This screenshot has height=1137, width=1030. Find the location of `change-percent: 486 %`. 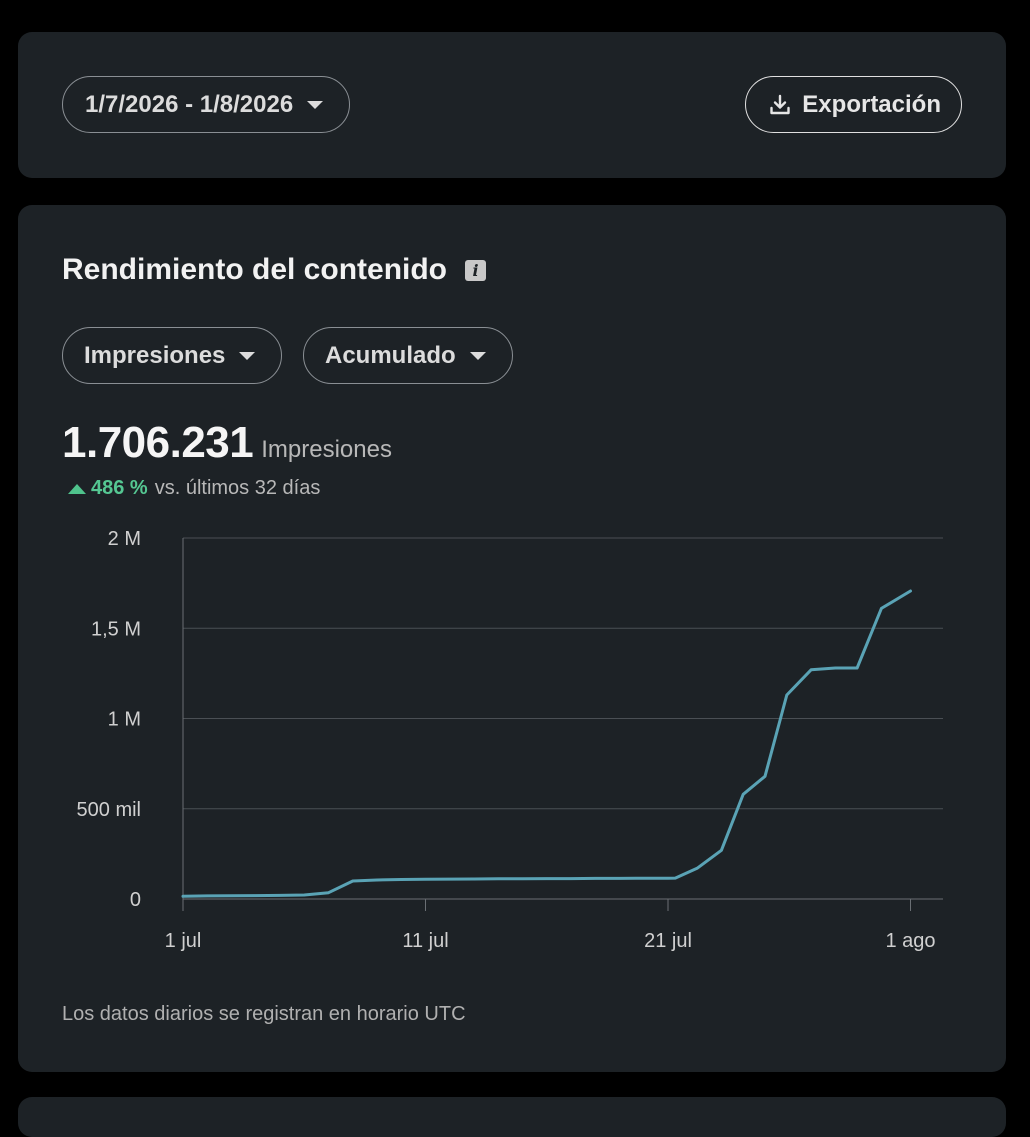

change-percent: 486 % is located at coordinates (119, 488).